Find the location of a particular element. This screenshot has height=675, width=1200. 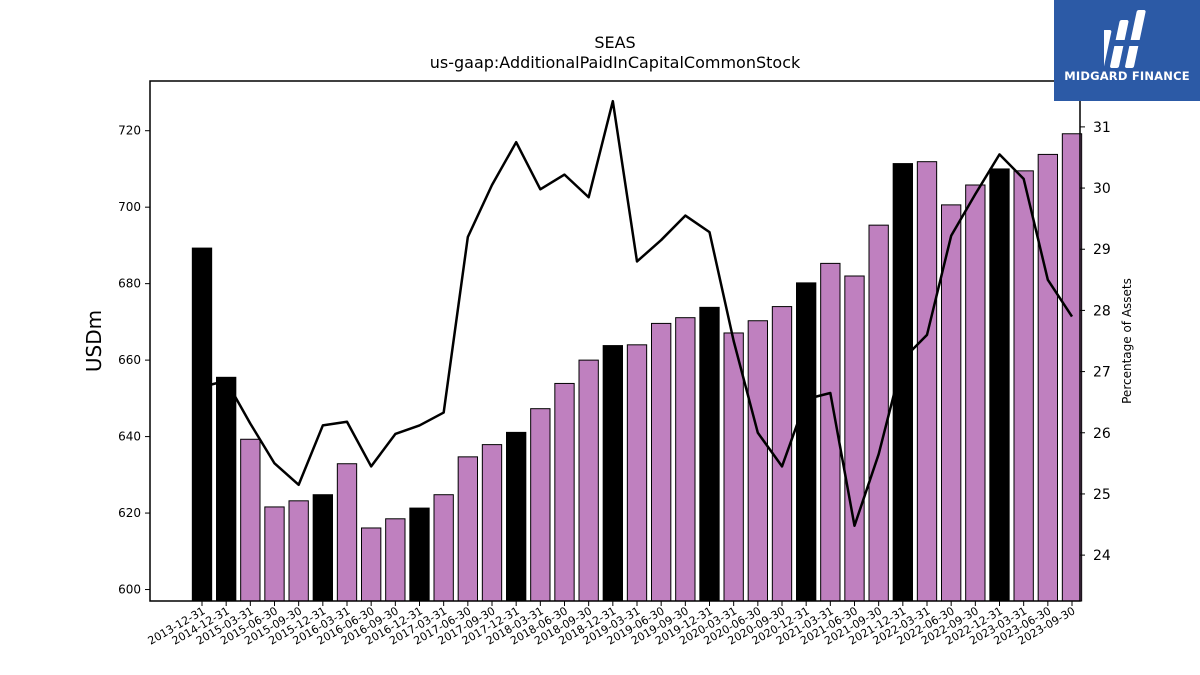

y-tick-label: 600 is located at coordinates (129, 590).